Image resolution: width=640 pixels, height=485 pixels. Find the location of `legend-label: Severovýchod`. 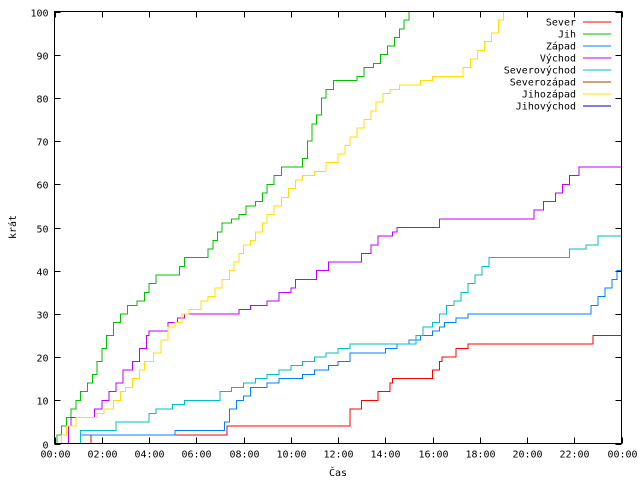

legend-label: Severovýchod is located at coordinates (540, 71).